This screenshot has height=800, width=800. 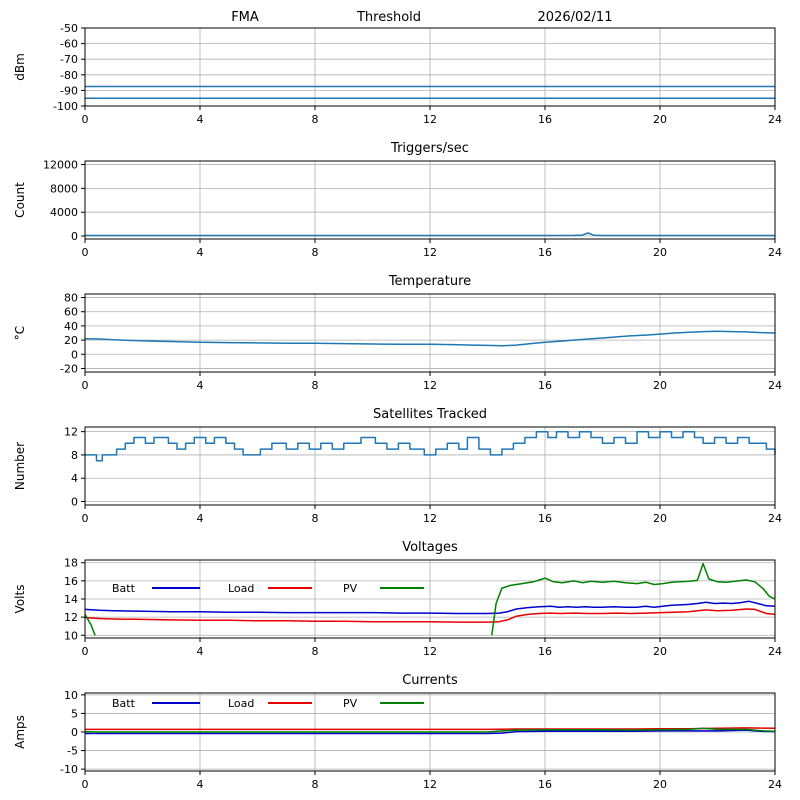 I want to click on series-sats-tracked-line, so click(x=430, y=446).